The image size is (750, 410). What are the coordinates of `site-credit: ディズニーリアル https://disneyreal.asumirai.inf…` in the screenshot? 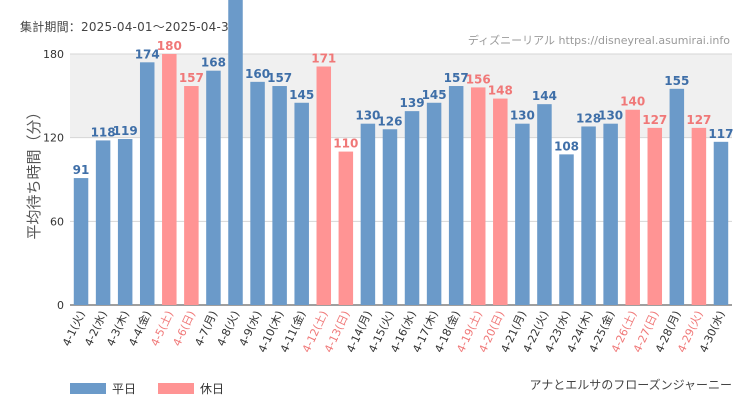 It's located at (598, 40).